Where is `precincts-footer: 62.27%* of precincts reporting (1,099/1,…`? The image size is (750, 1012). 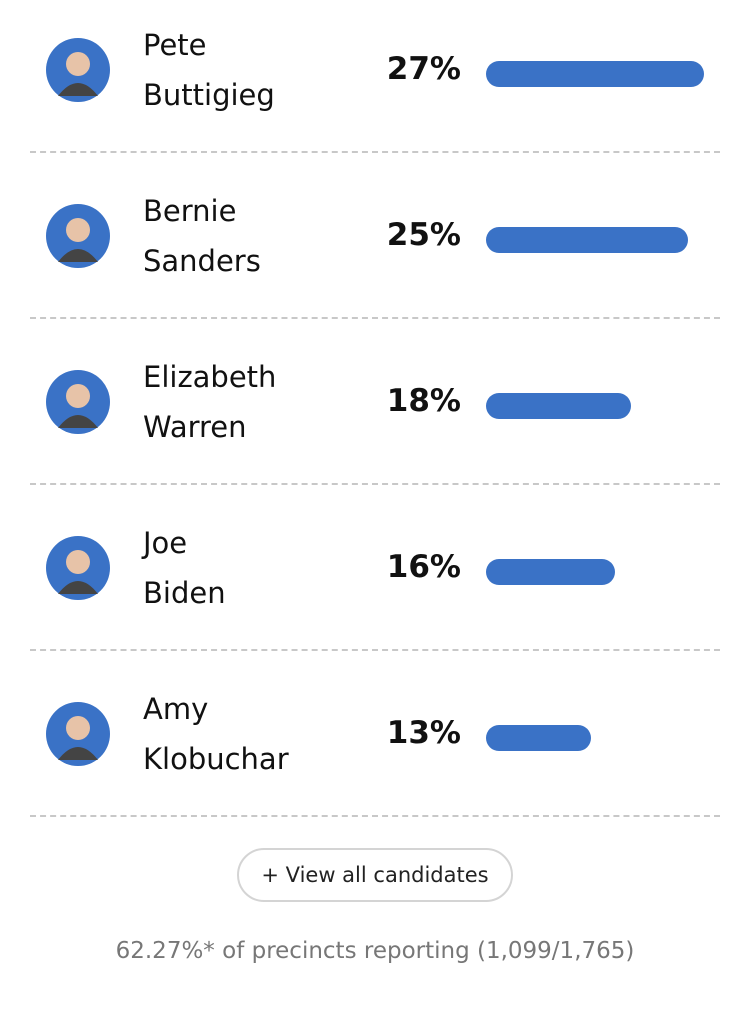
precincts-footer: 62.27%* of precincts reporting (1,099/1,… is located at coordinates (375, 951).